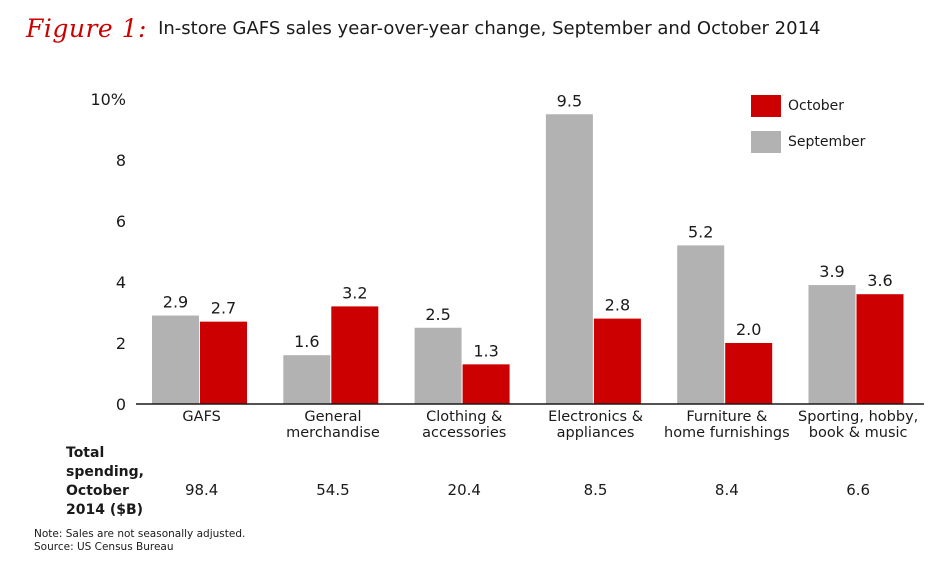 The image size is (950, 561). What do you see at coordinates (121, 160) in the screenshot?
I see `y-tick-label: 8` at bounding box center [121, 160].